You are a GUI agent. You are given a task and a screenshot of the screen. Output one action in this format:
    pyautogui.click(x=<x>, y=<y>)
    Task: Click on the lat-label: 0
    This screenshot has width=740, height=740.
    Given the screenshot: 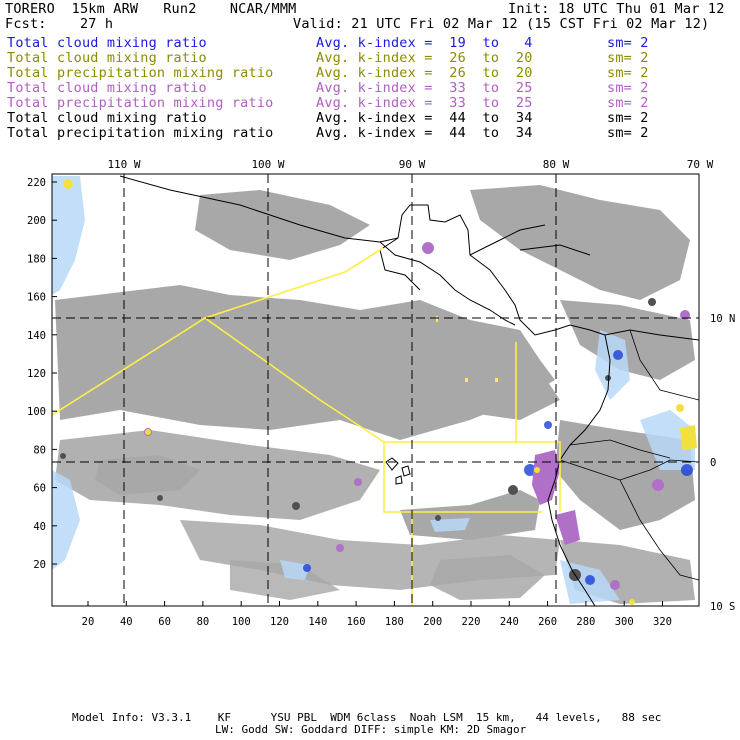 What is the action you would take?
    pyautogui.click(x=713, y=463)
    